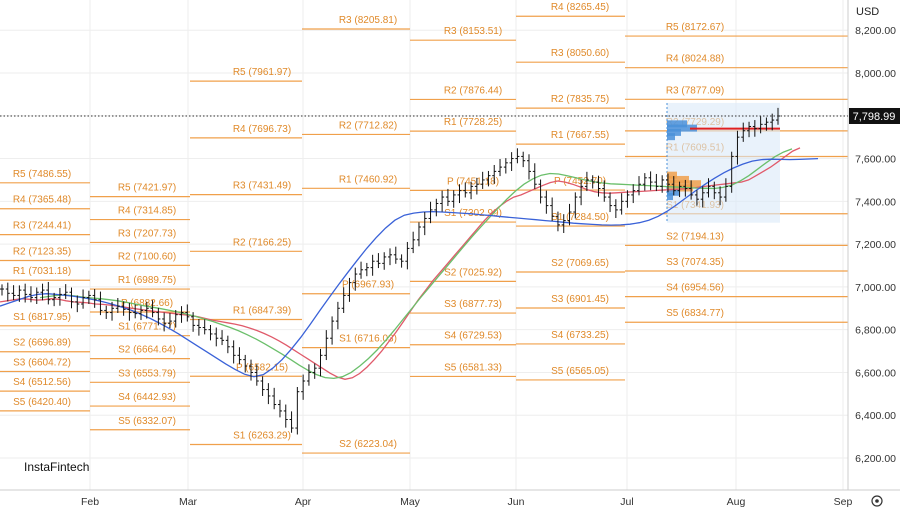 The height and width of the screenshot is (510, 900). What do you see at coordinates (695, 27) in the screenshot?
I see `pivot-label: R5 (8172.67)` at bounding box center [695, 27].